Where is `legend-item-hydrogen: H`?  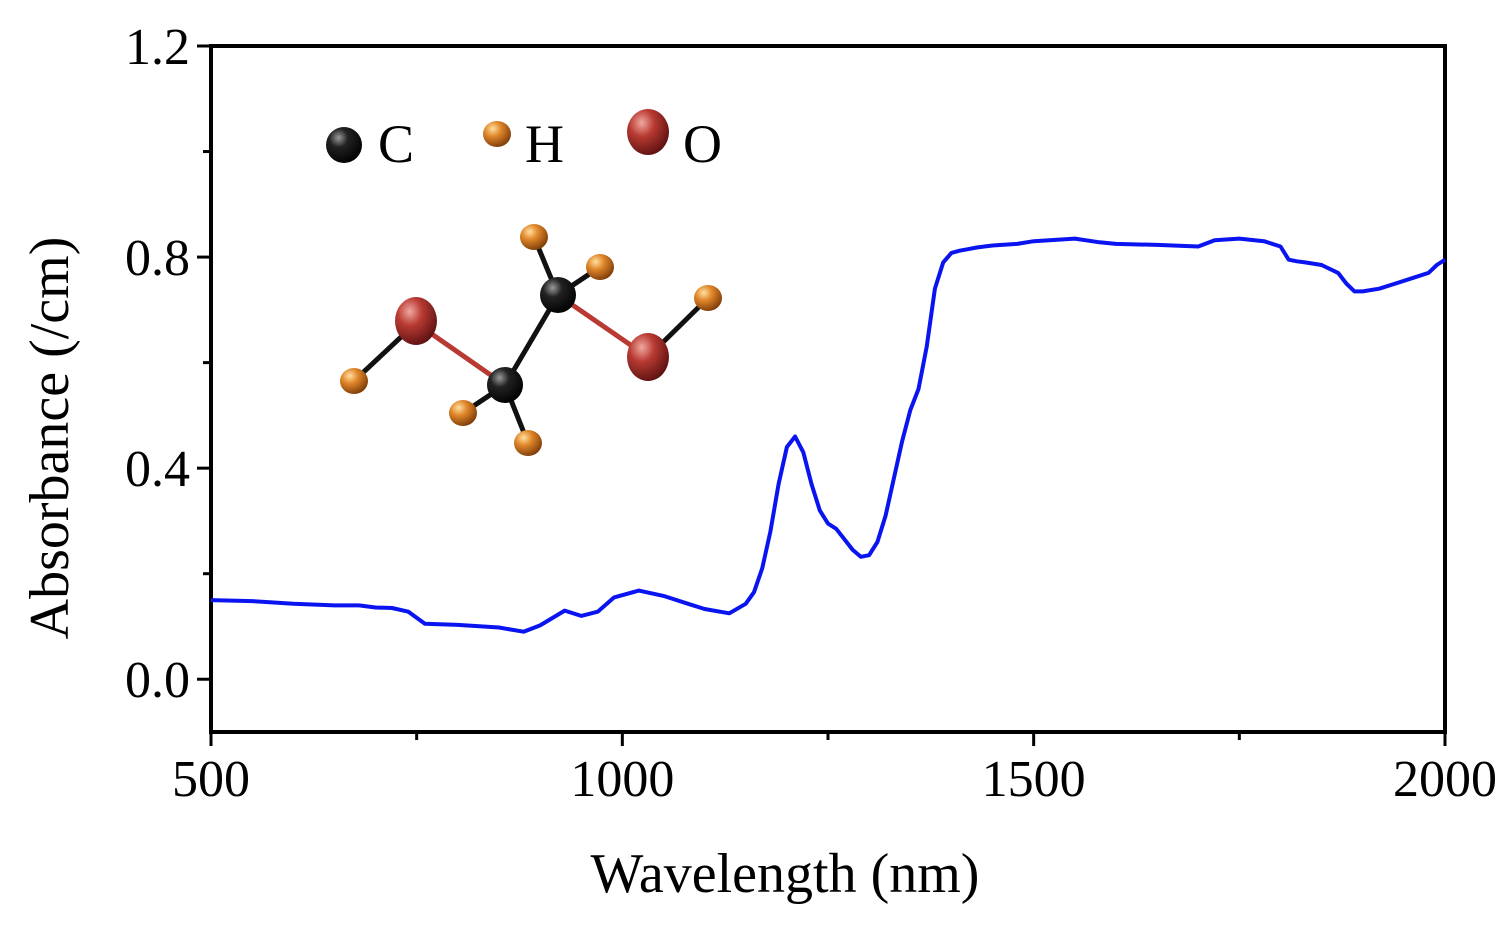 legend-item-hydrogen: H is located at coordinates (523, 144).